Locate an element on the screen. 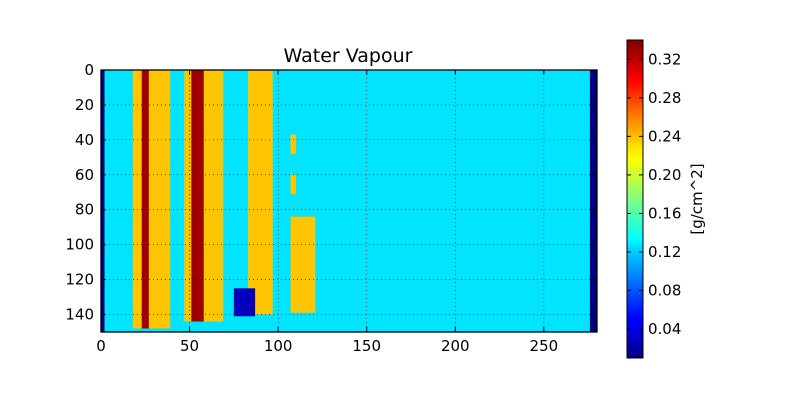  heatmap-region-band-1-core is located at coordinates (145, 199).